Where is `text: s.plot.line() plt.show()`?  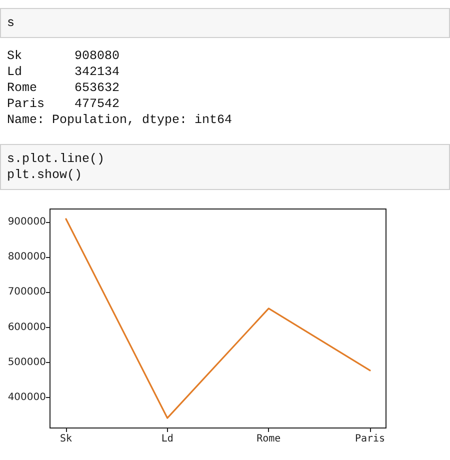
text: s.plot.line() plt.show() is located at coordinates (225, 167).